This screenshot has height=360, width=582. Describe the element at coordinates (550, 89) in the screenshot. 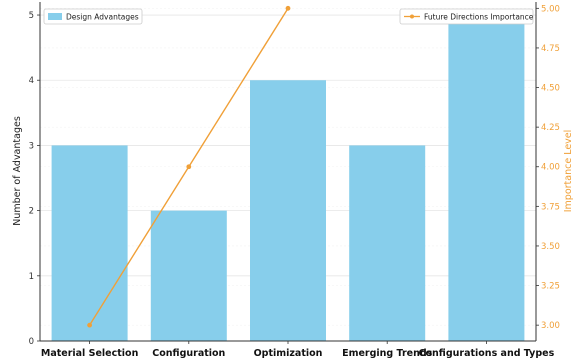

I see `right-tick-label-6: 4.50` at that location.